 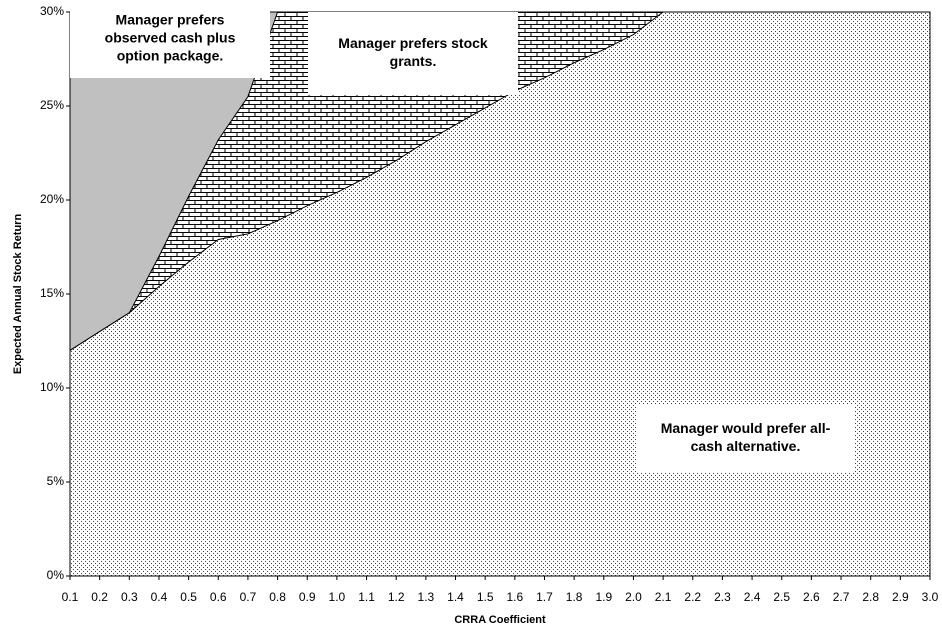 What do you see at coordinates (455, 597) in the screenshot?
I see `x-tick-label: 1.4` at bounding box center [455, 597].